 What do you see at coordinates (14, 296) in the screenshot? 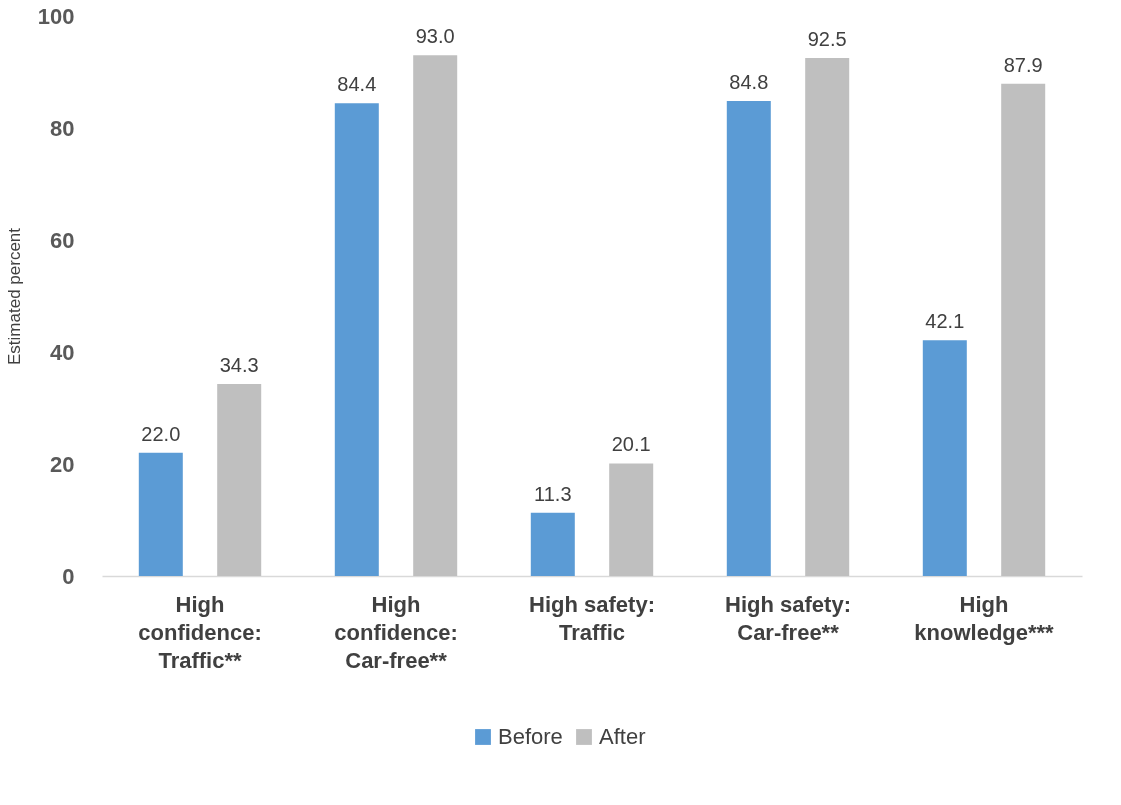
I see `y-axis-title: Estimated percent` at bounding box center [14, 296].